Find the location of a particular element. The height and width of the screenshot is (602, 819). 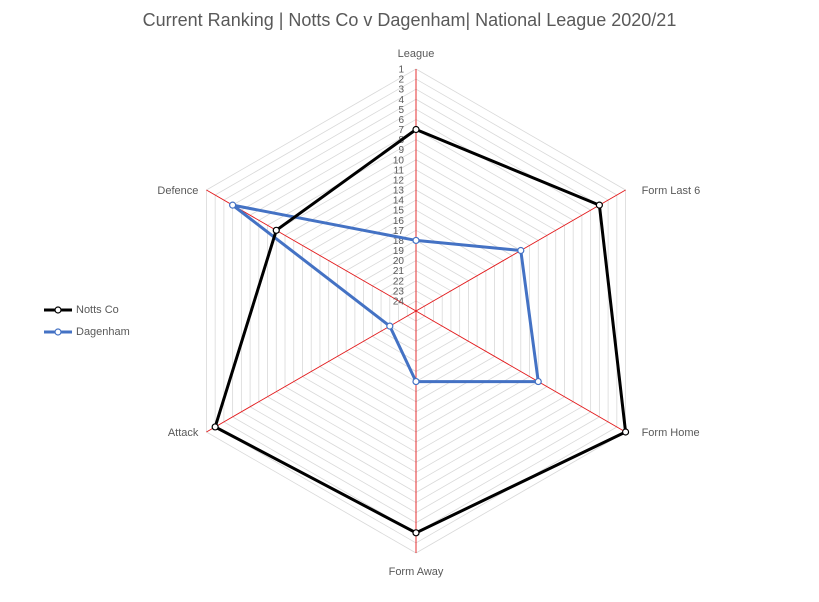

tick-label: 2 is located at coordinates (401, 80).